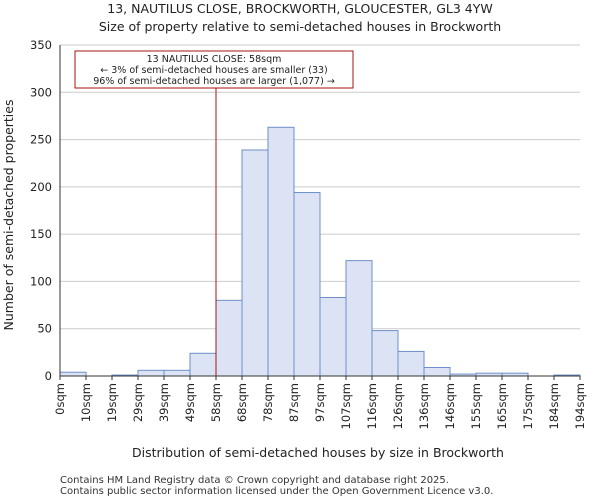 The height and width of the screenshot is (500, 600). What do you see at coordinates (476, 406) in the screenshot?
I see `x-tick-label-155sqm: 155sqm` at bounding box center [476, 406].